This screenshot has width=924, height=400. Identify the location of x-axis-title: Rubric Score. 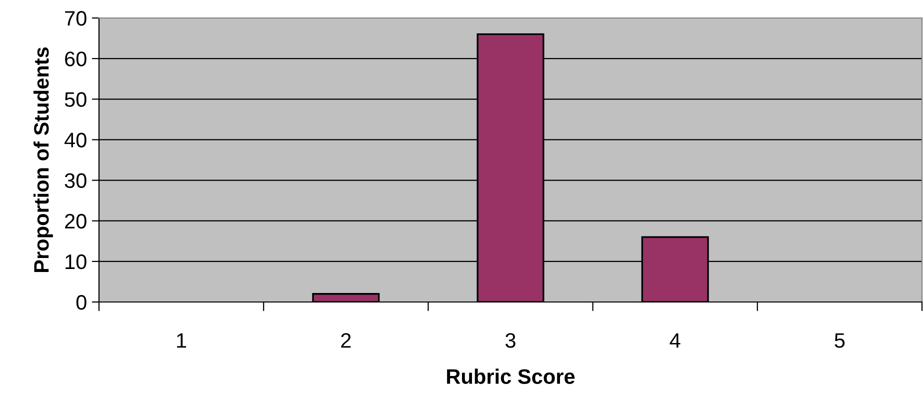
(511, 376).